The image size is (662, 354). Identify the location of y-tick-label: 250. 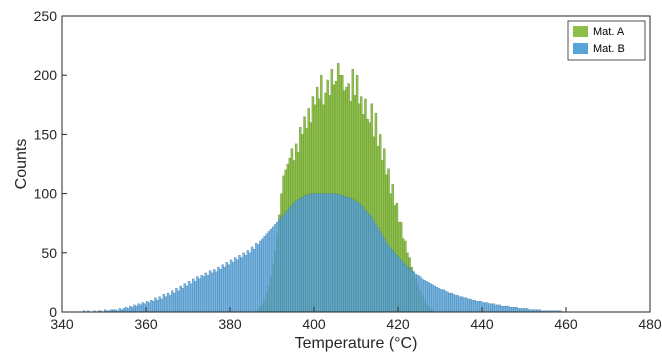
(46, 16).